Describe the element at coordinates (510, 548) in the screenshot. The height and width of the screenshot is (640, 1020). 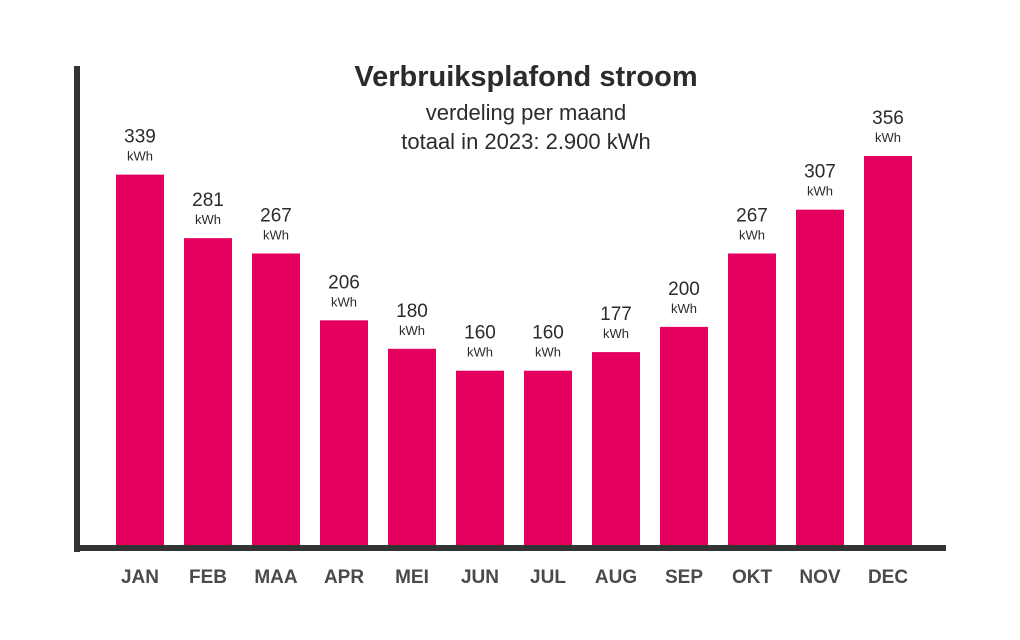
I see `x-axis` at that location.